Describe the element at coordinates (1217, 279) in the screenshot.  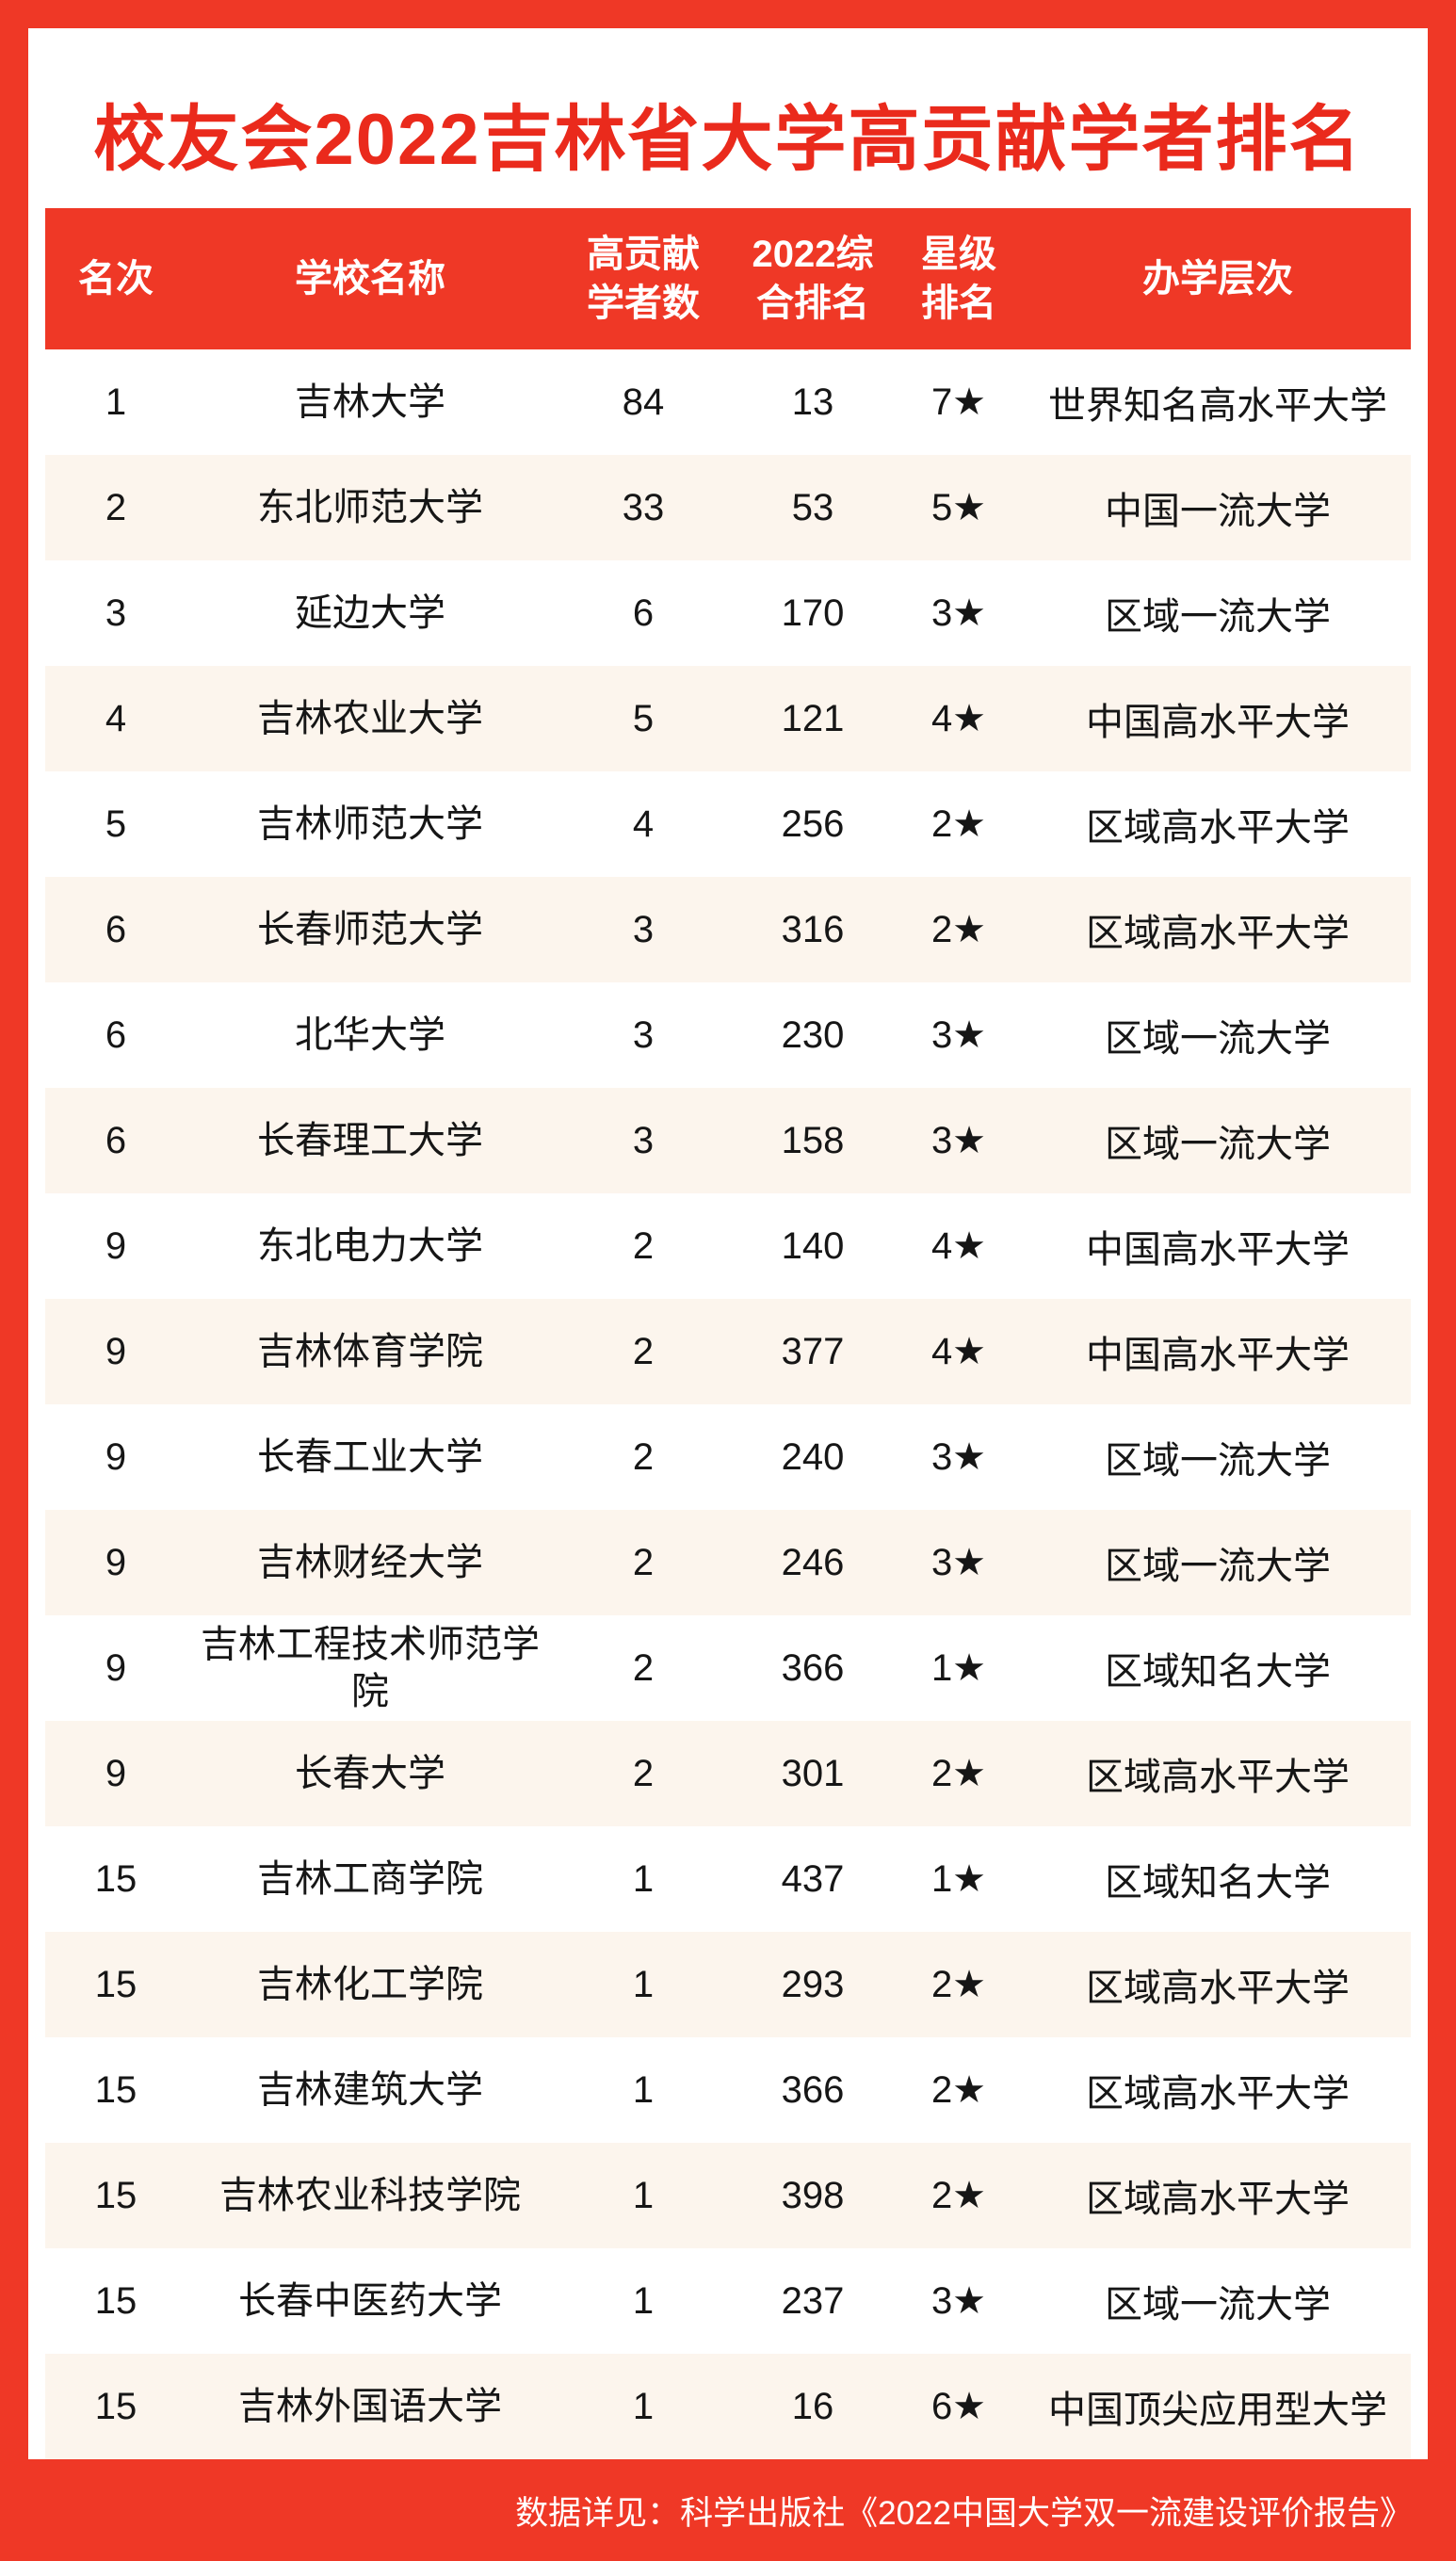
I see `header-level: 办学层次` at that location.